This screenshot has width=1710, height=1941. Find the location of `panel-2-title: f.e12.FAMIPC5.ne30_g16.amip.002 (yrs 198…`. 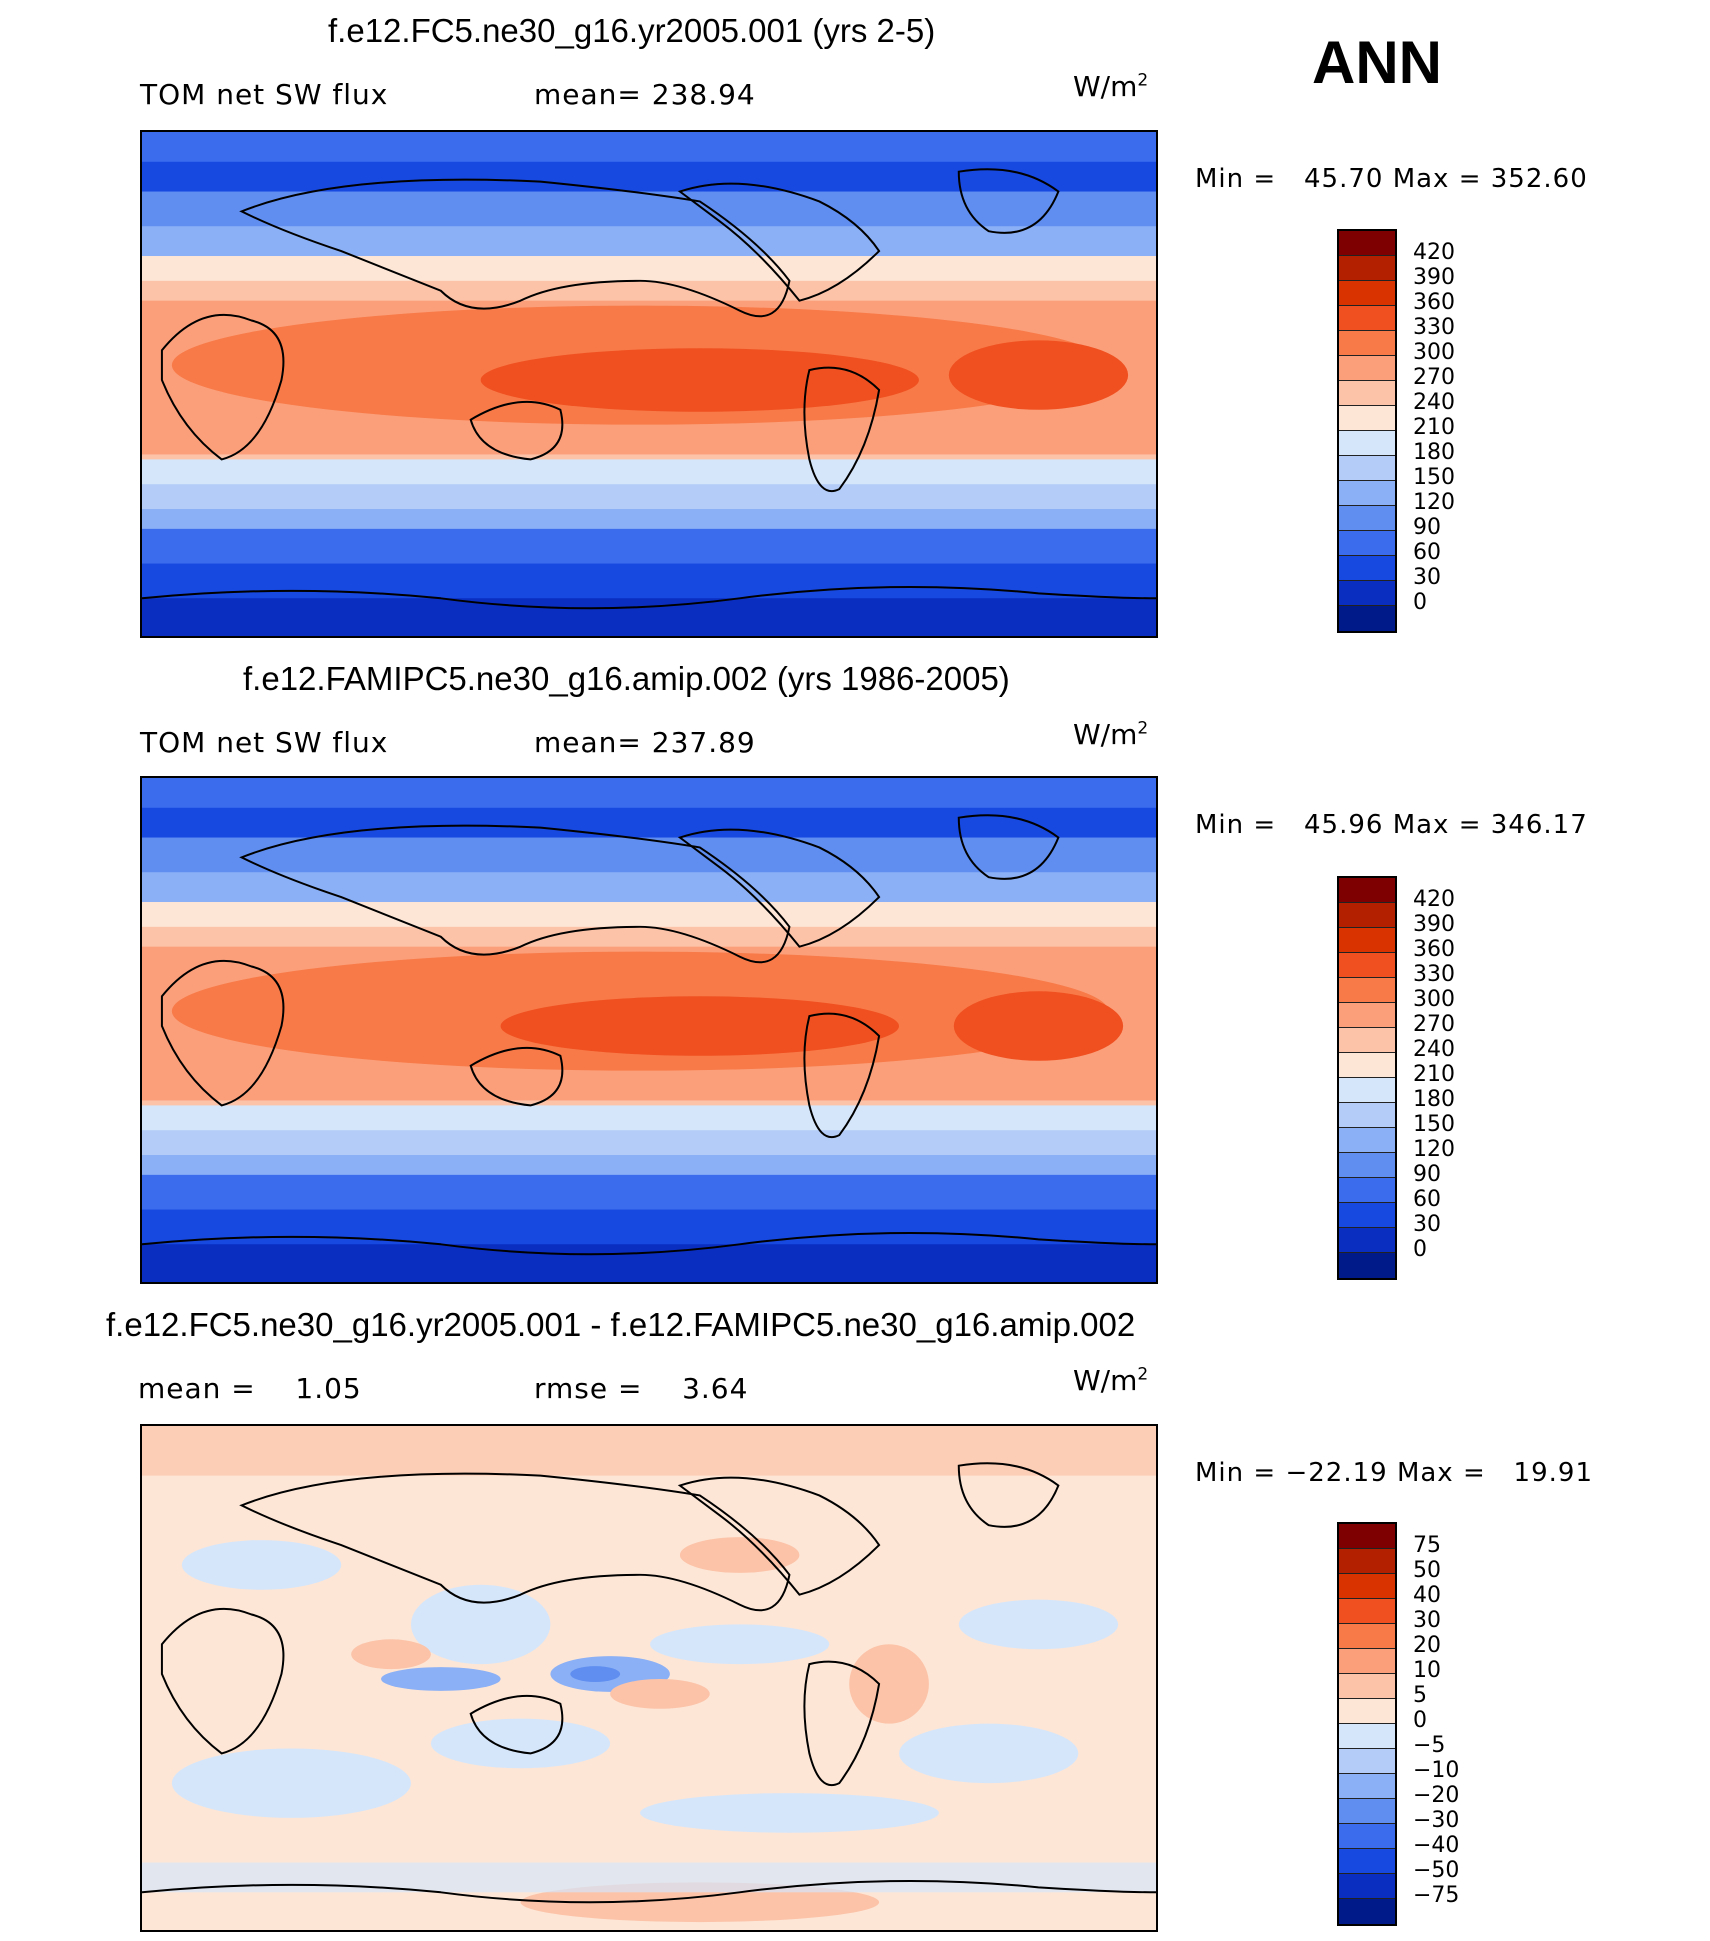

panel-2-title: f.e12.FAMIPC5.ne30_g16.amip.002 (yrs 198… is located at coordinates (626, 678).